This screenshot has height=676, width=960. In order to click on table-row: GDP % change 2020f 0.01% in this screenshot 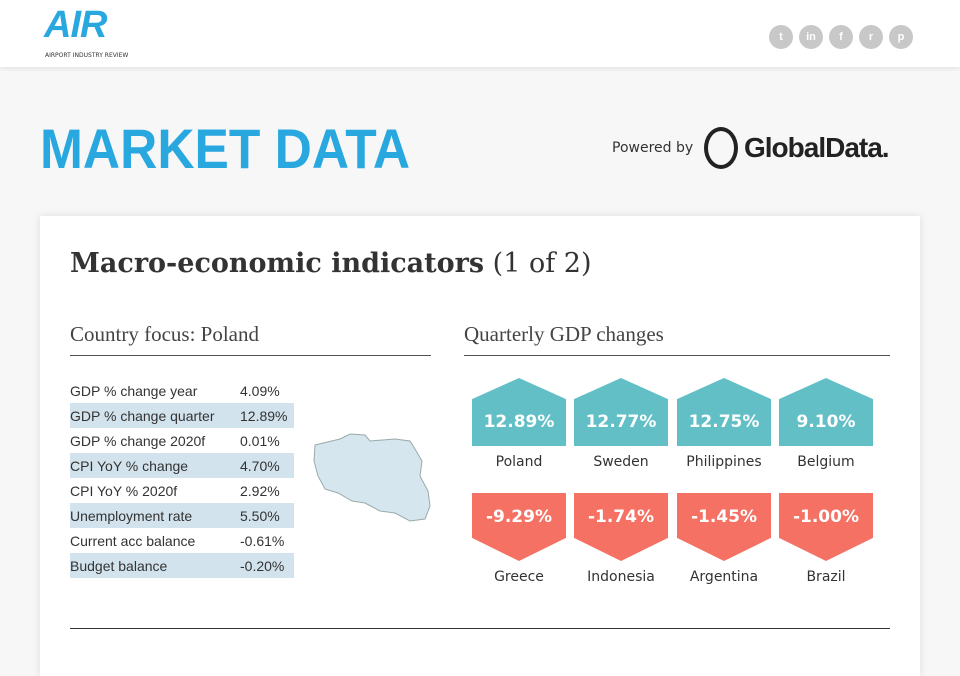, I will do `click(175, 440)`.